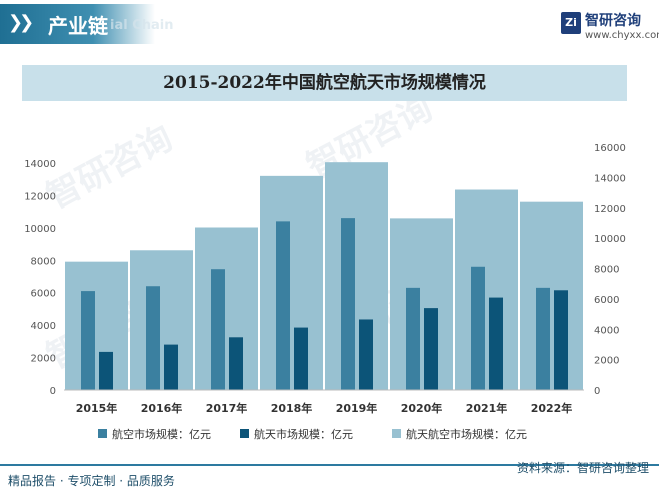 Image resolution: width=659 pixels, height=494 pixels. I want to click on y-left-tick-label: 6000, so click(43, 294).